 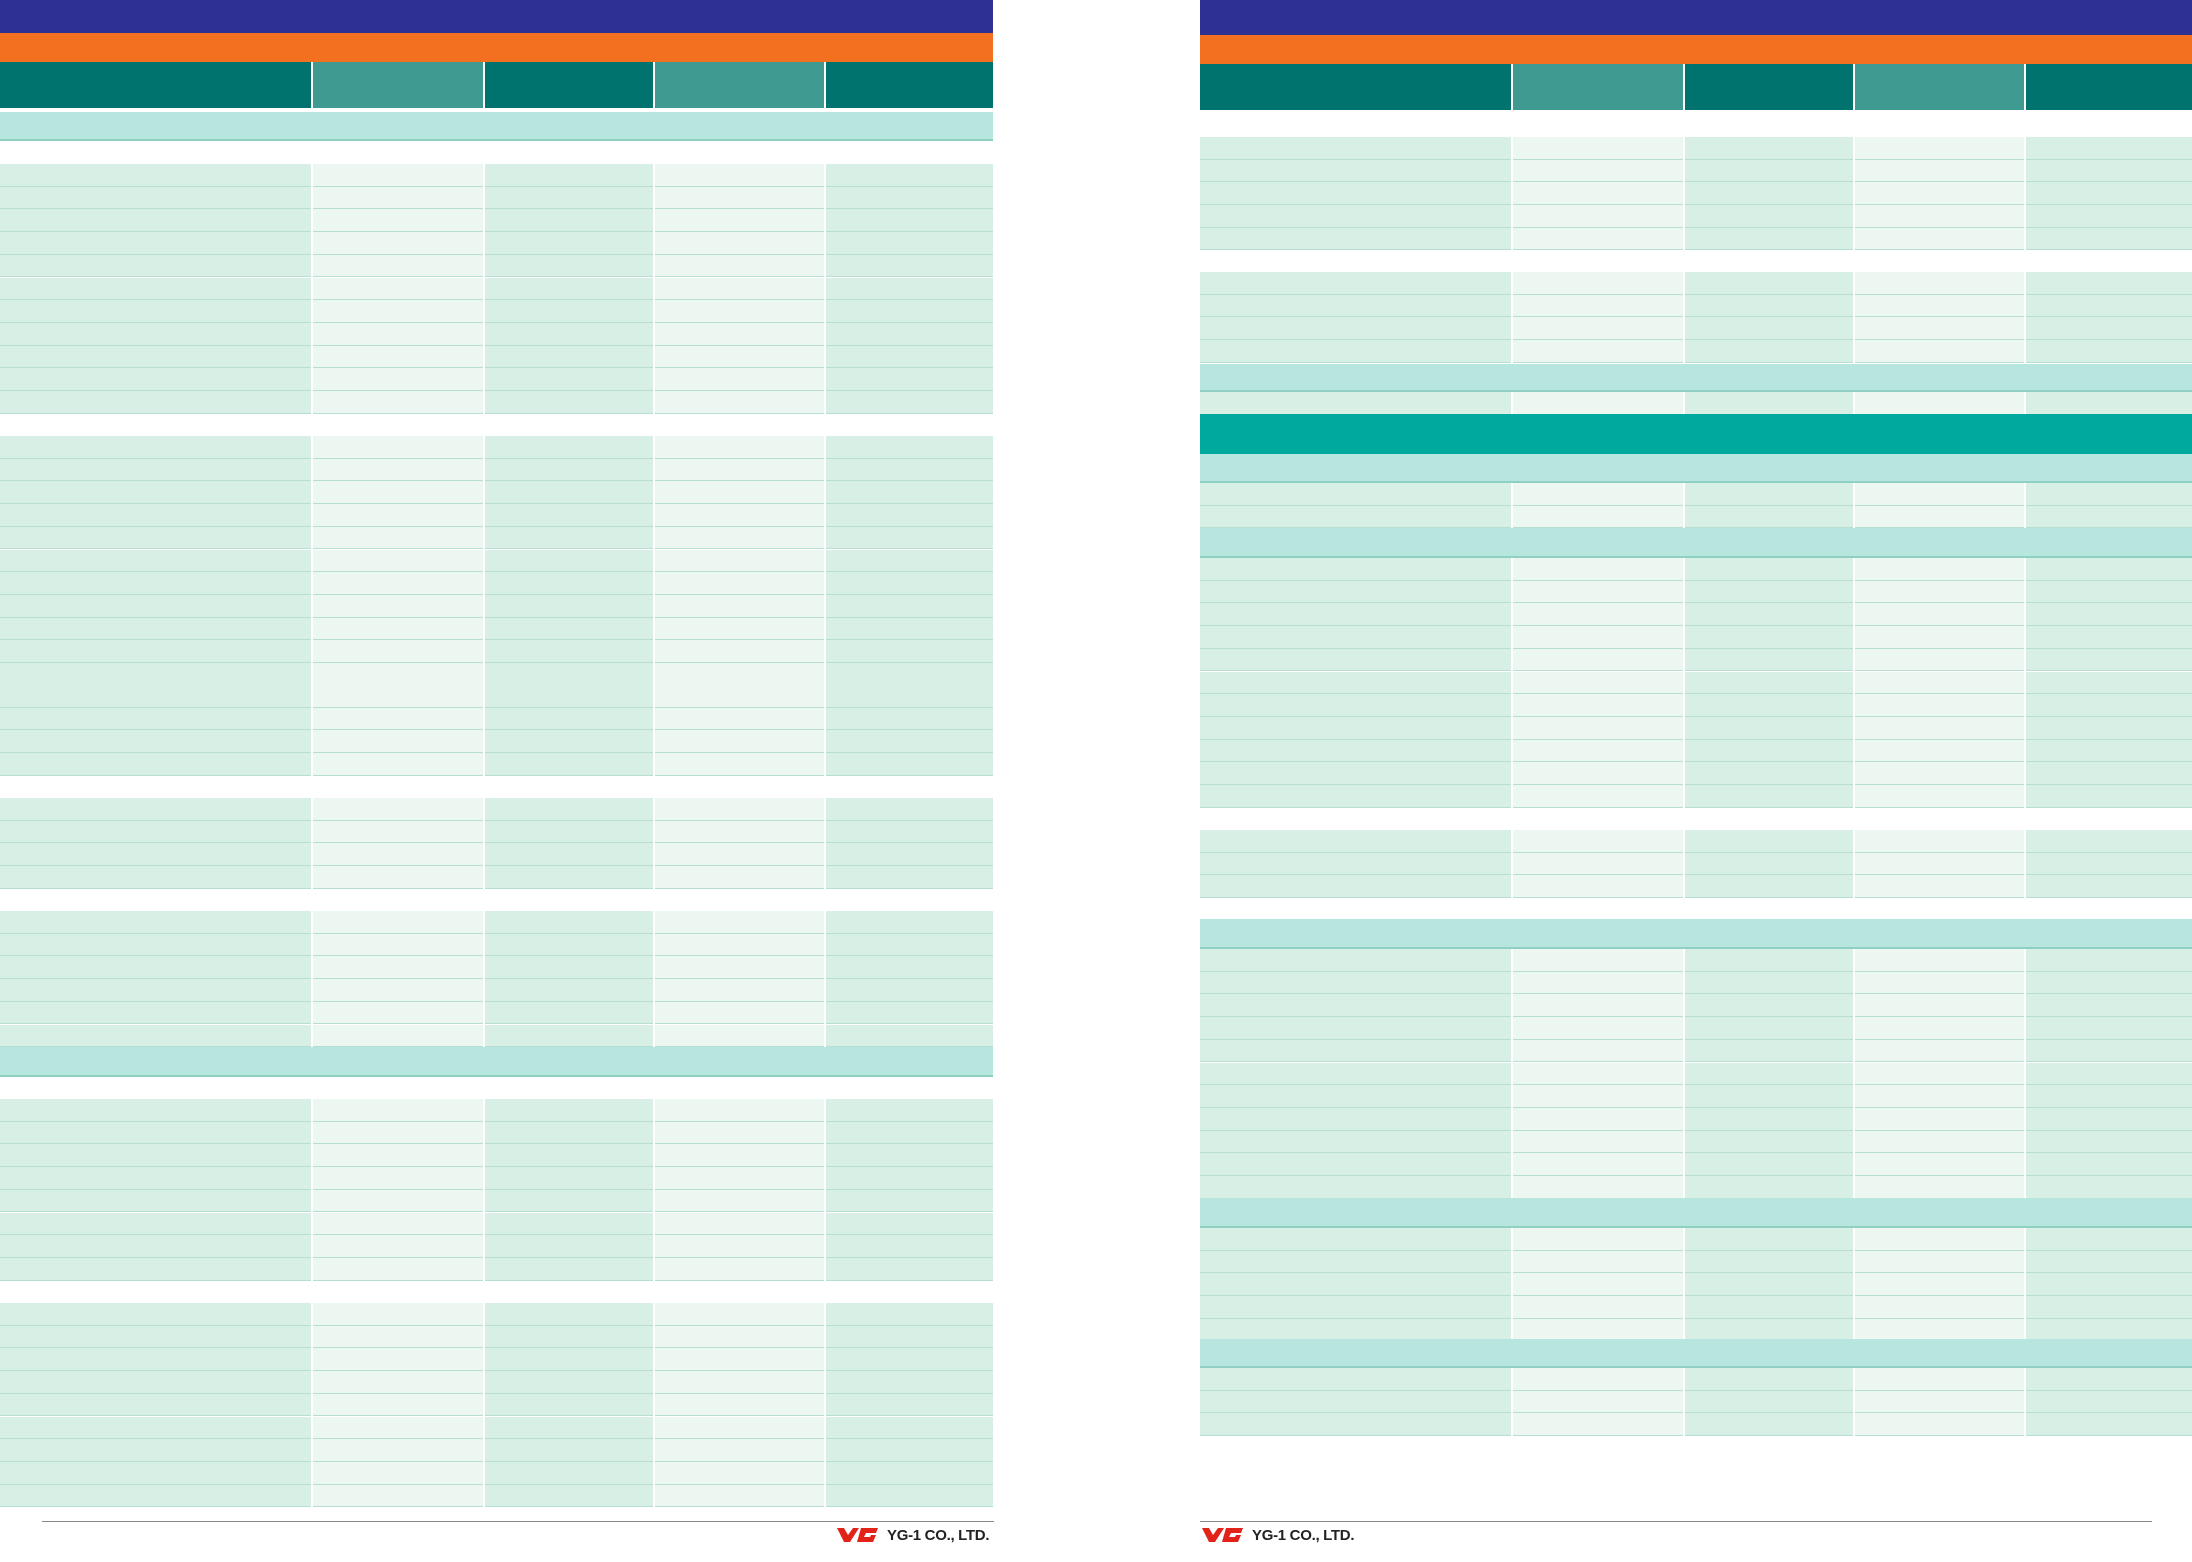 What do you see at coordinates (569, 85) in the screenshot?
I see `table-header-cell` at bounding box center [569, 85].